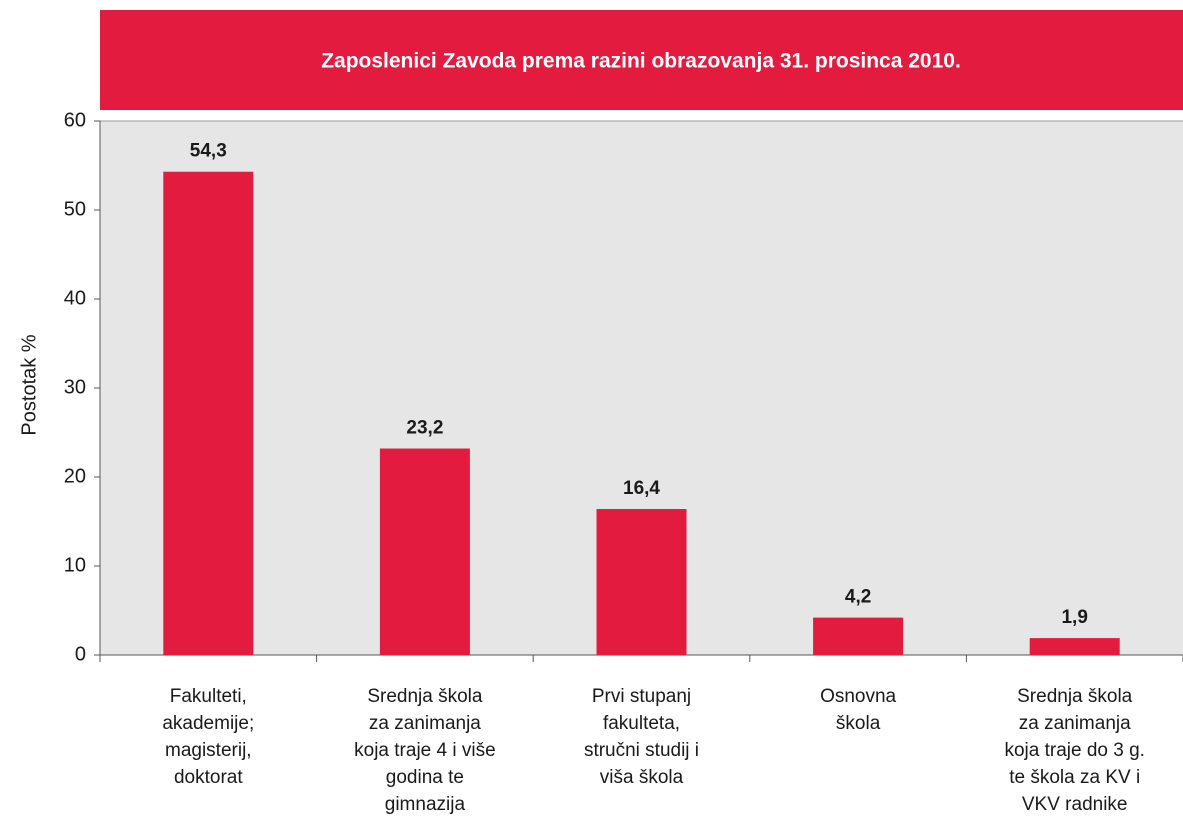 This screenshot has width=1183, height=830. I want to click on y-tick-label: 30, so click(75, 387).